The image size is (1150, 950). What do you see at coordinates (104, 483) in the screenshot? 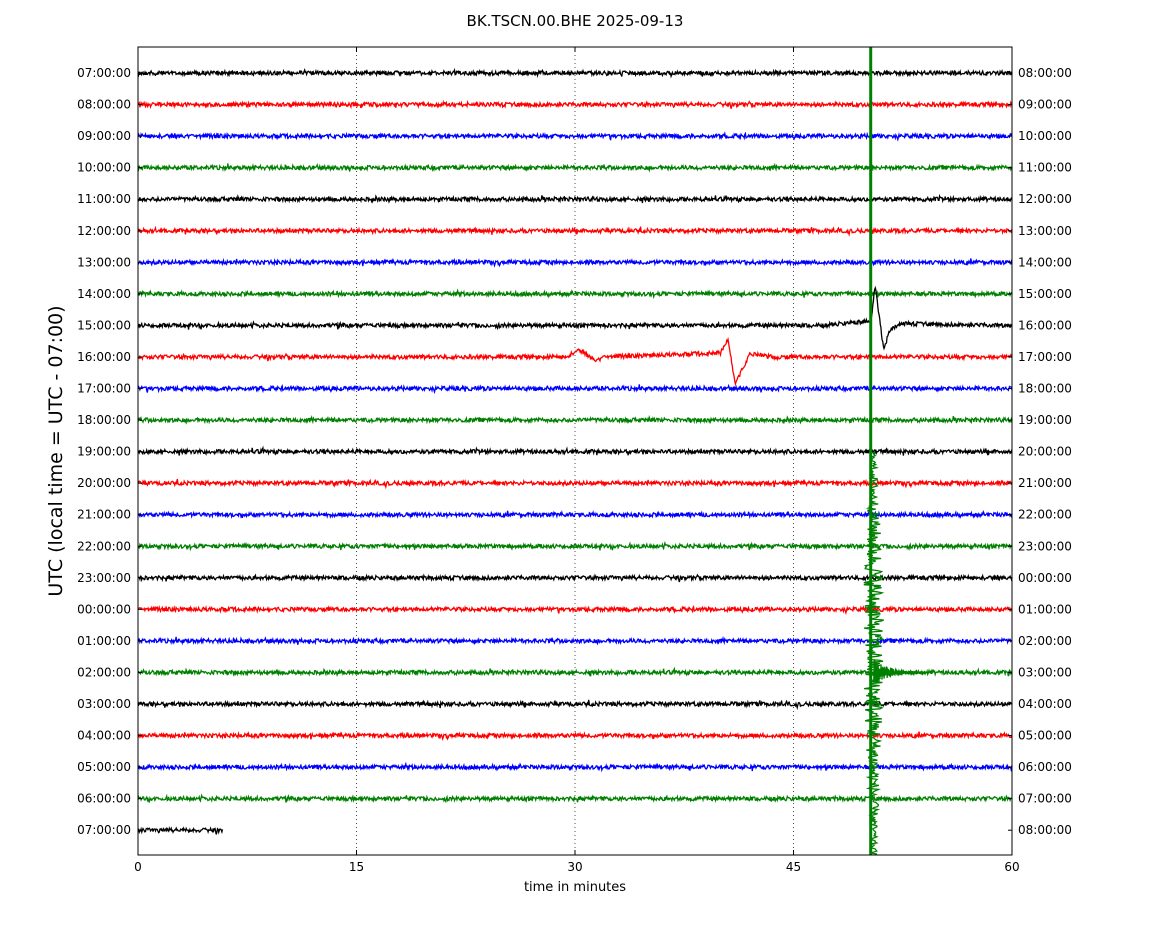
I see `left-time-label: 20:00:00` at bounding box center [104, 483].